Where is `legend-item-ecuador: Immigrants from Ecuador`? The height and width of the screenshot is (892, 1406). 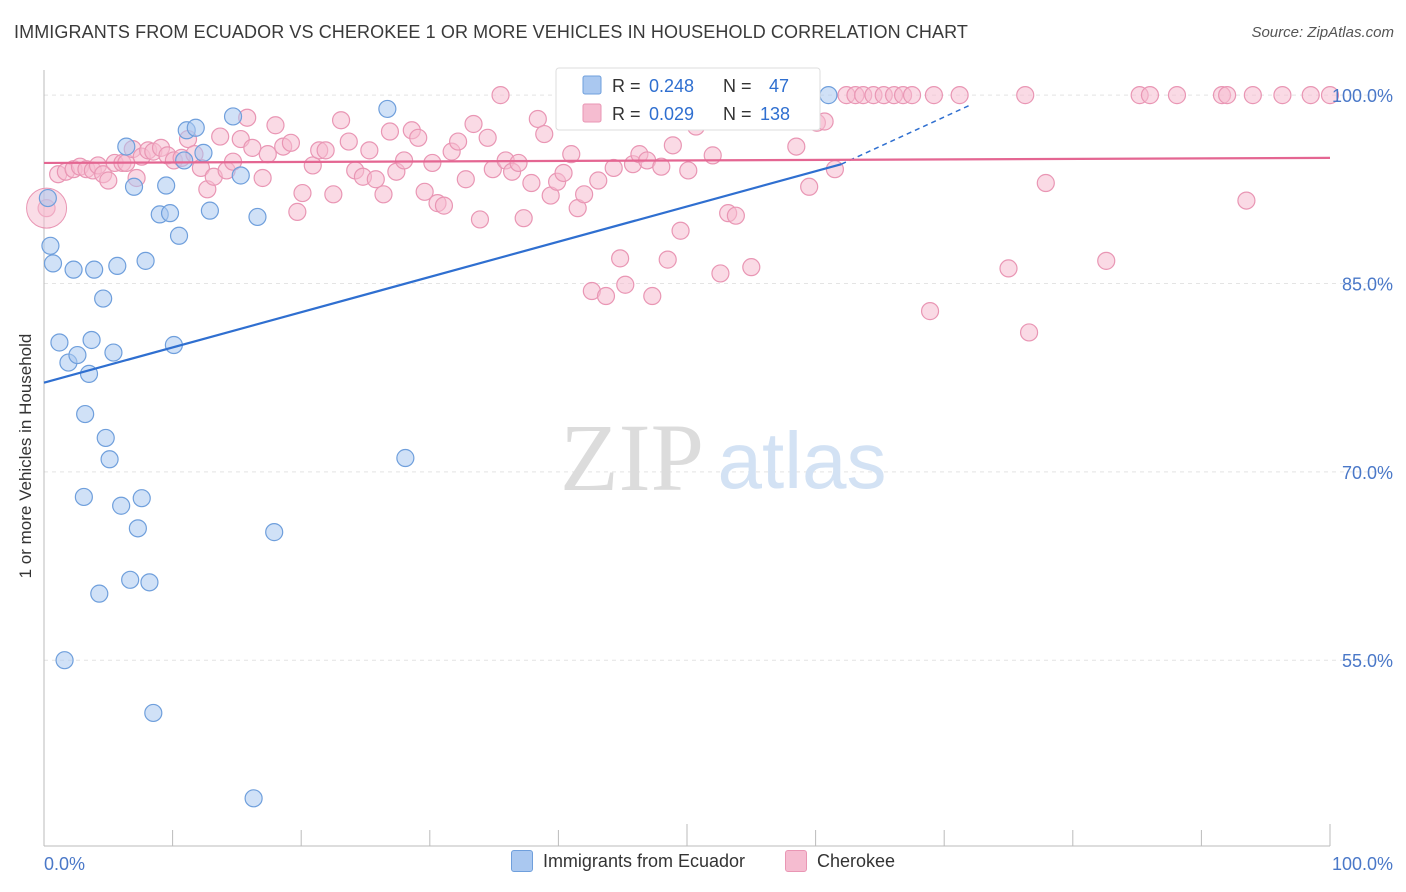
legend-item-ecuador: Immigrants from Ecuador is located at coordinates (627, 861).